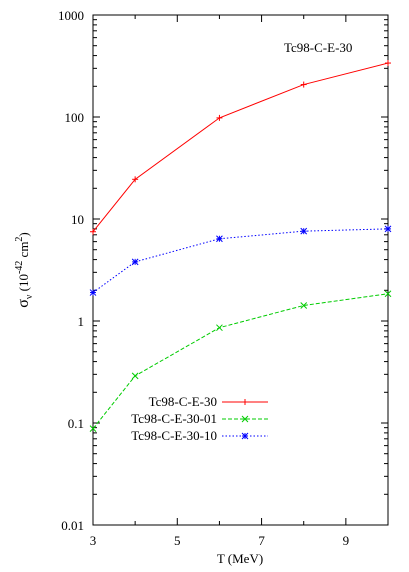  What do you see at coordinates (240, 558) in the screenshot?
I see `x-axis-label: T (MeV)` at bounding box center [240, 558].